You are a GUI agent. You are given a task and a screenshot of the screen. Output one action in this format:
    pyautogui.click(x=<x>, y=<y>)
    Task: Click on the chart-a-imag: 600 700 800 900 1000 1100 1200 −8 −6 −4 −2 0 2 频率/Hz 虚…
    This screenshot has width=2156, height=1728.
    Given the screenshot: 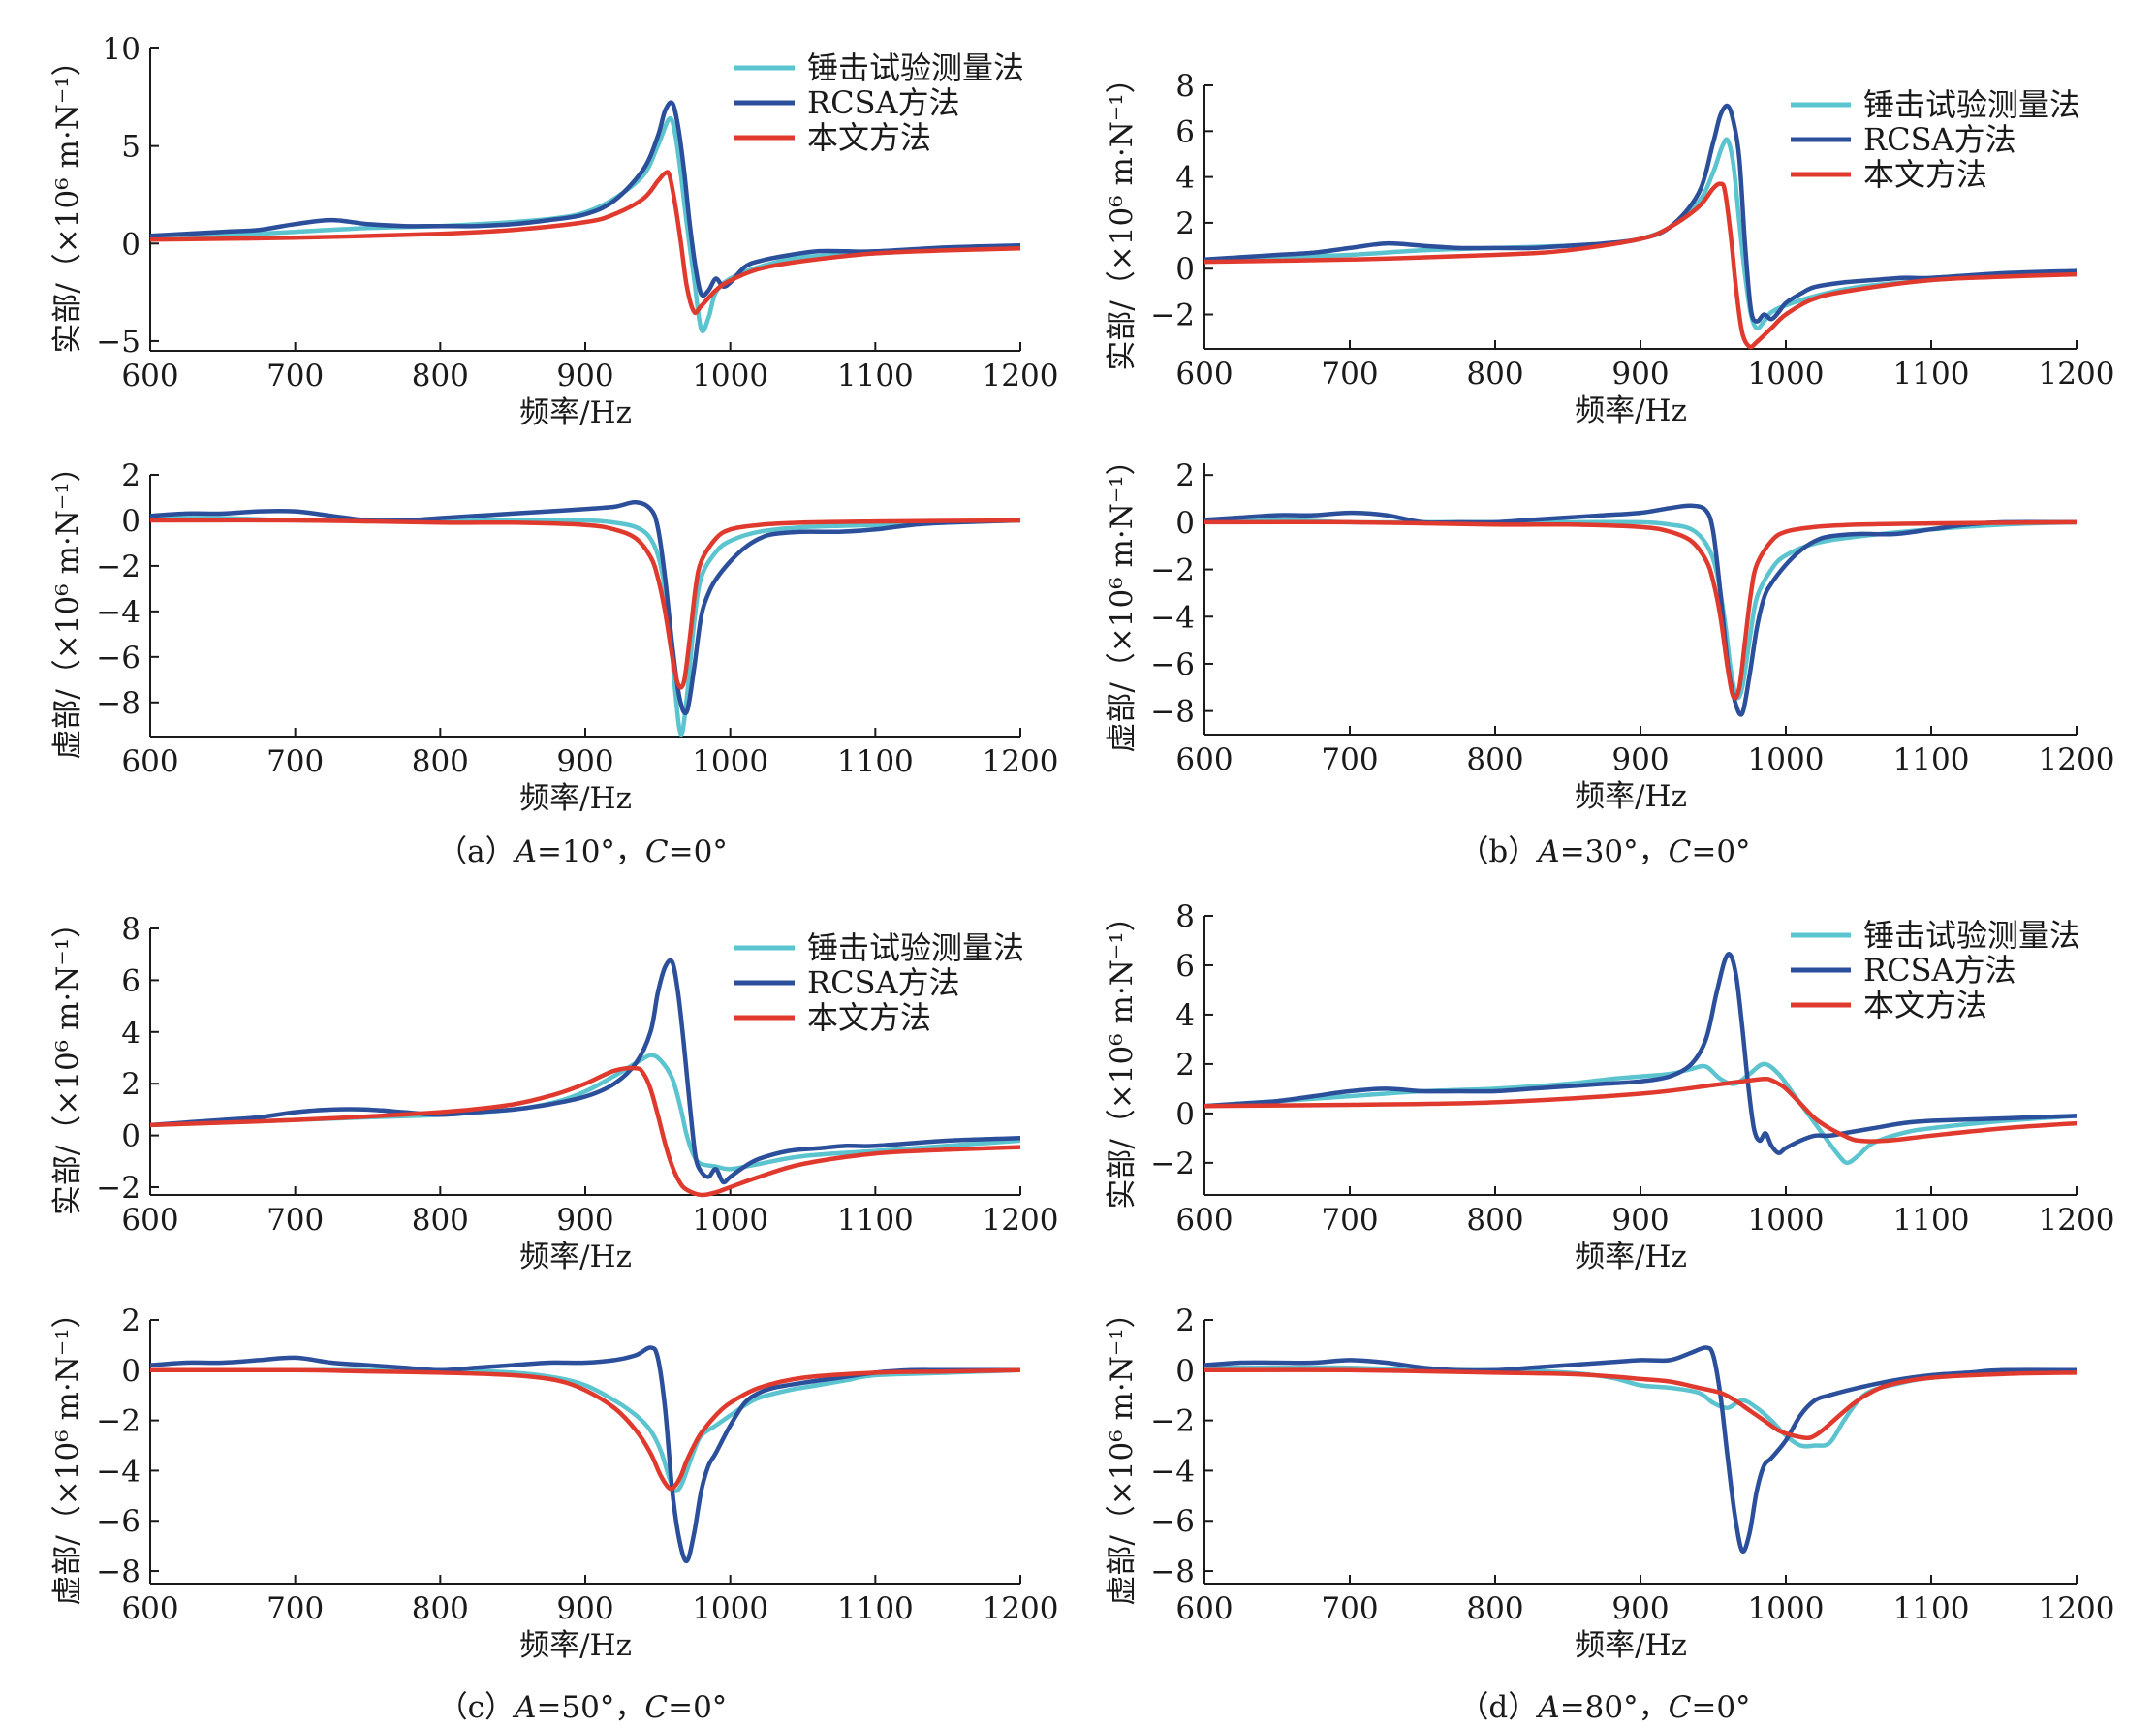 What is the action you would take?
    pyautogui.click(x=554, y=634)
    